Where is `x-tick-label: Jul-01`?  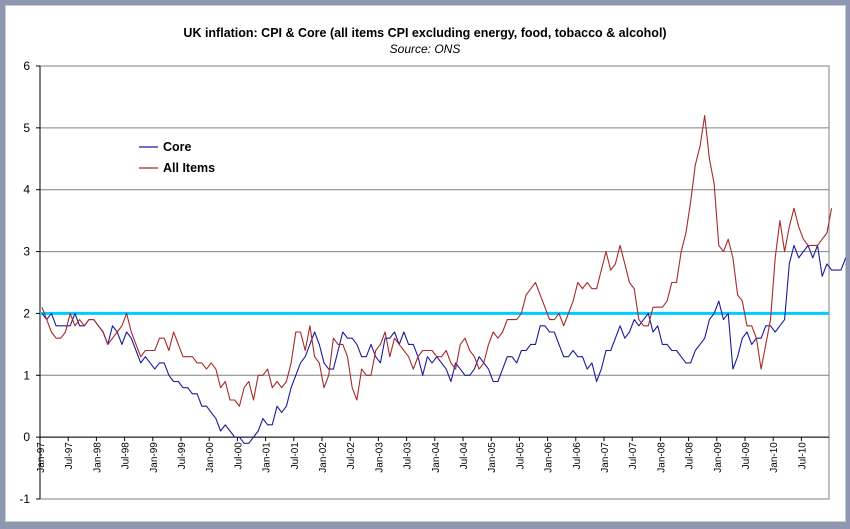
x-tick-label: Jul-01 is located at coordinates (295, 456).